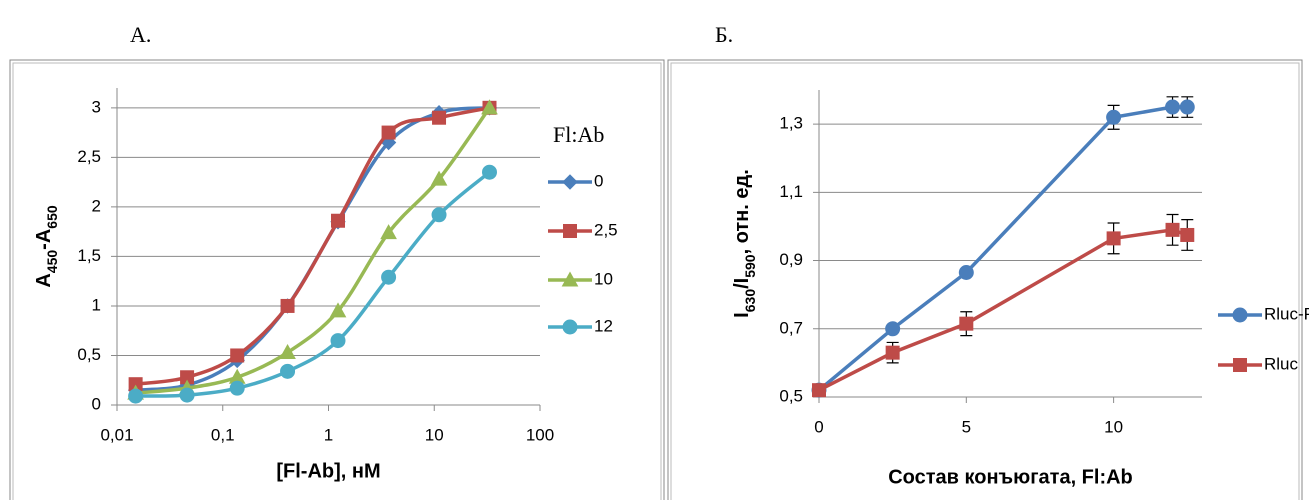 Image resolution: width=1309 pixels, height=500 pixels. What do you see at coordinates (328, 434) in the screenshot?
I see `x-tick-label: 1` at bounding box center [328, 434].